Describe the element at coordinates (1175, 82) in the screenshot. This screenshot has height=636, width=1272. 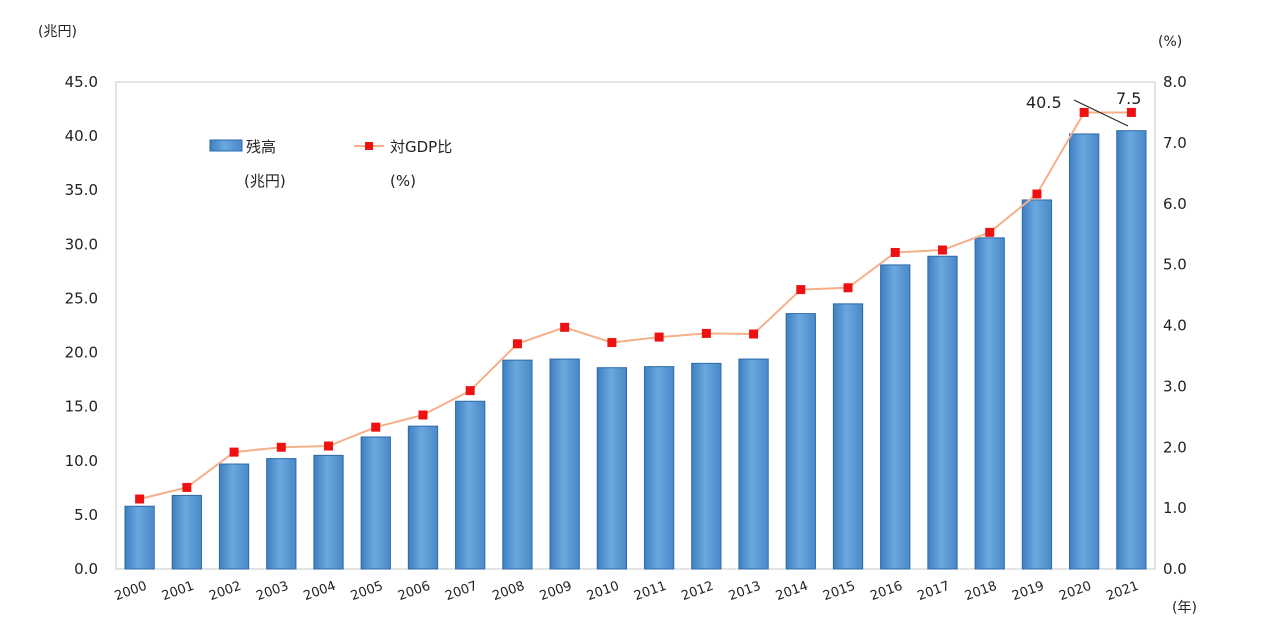
I see `right-tick-label: 8.0` at that location.